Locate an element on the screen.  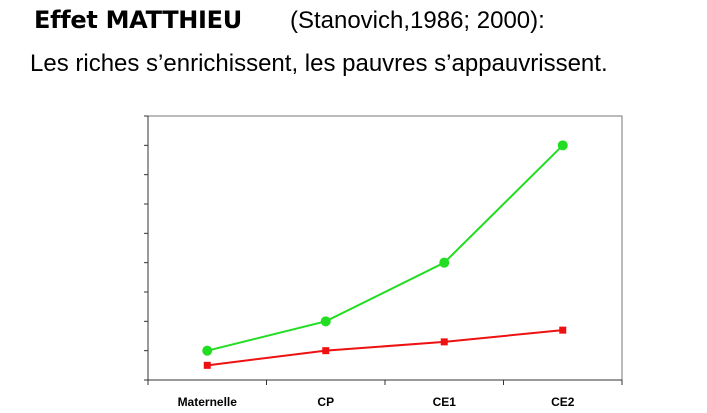
slide-title-line: Effet MATTHIEU (Stanovich,1986; 2000): is located at coordinates (289, 23).